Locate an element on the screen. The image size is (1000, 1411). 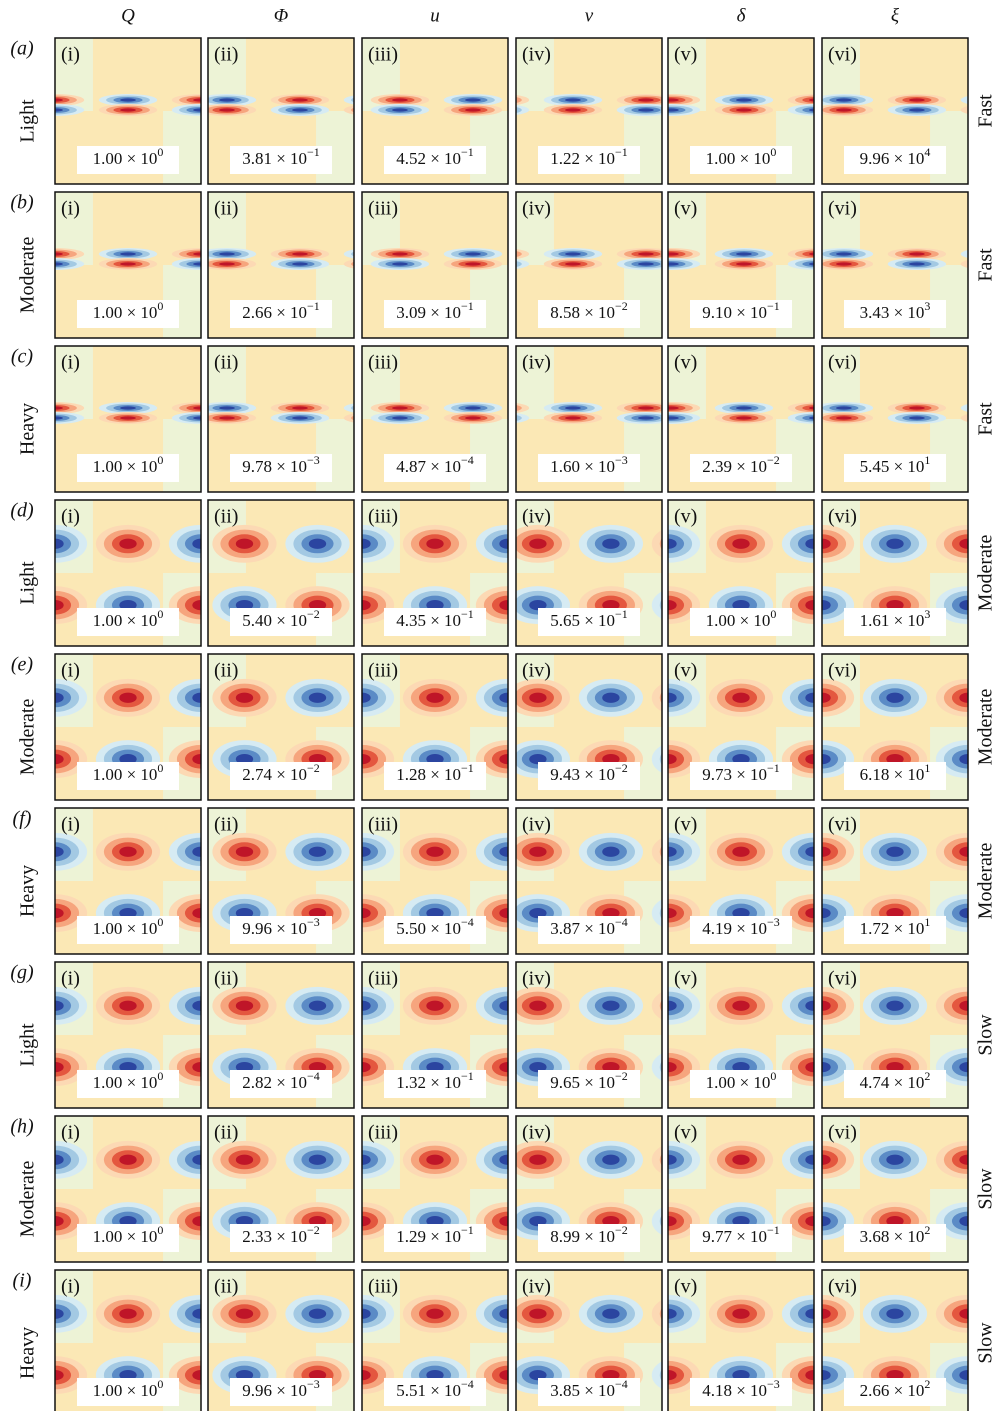
amplitude-mantissa: 5.65 × 10 is located at coordinates (582, 620).